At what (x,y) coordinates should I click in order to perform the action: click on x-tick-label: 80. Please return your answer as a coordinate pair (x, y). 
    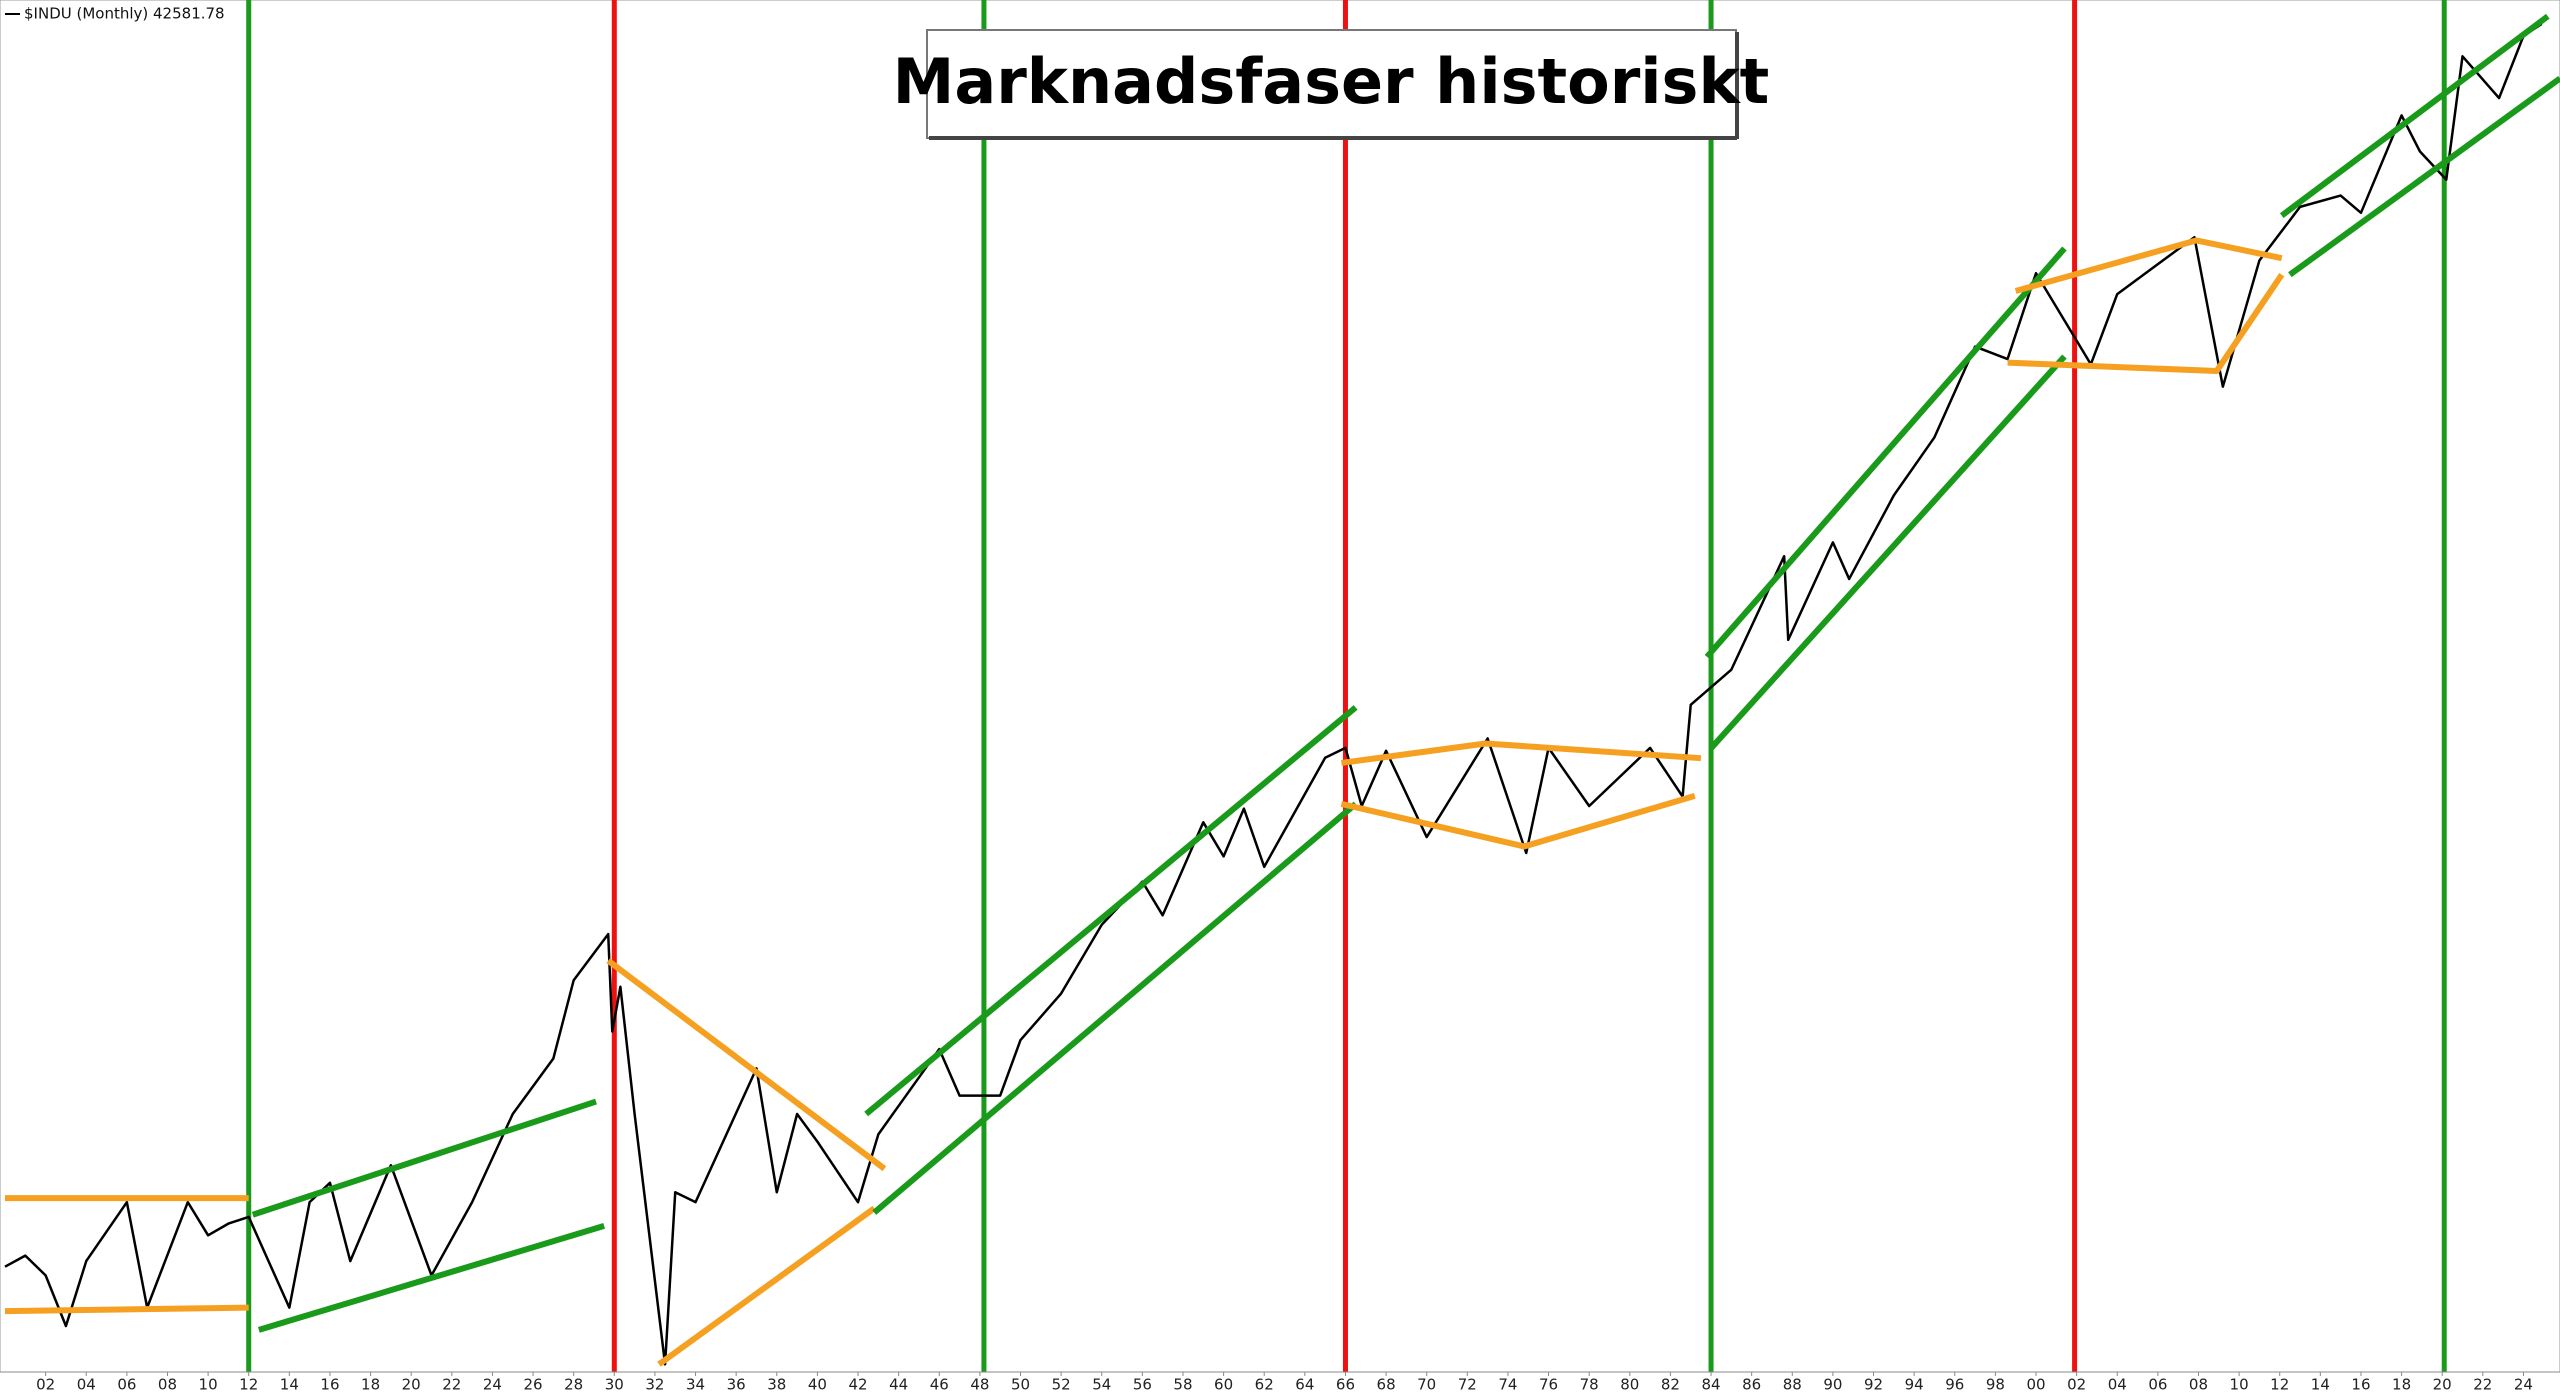
    Looking at the image, I should click on (1629, 1384).